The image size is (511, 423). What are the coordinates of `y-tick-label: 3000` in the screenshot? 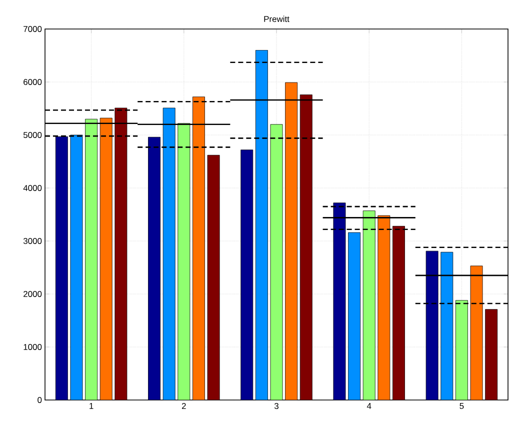 It's located at (32, 241).